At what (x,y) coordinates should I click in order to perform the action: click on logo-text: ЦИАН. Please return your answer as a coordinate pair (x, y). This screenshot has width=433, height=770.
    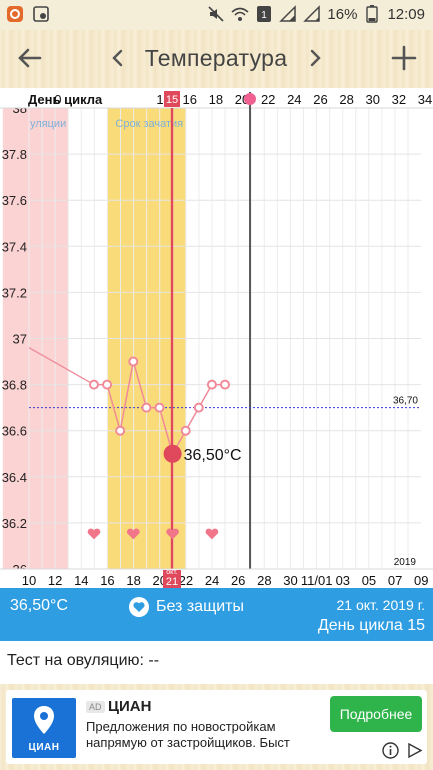
    Looking at the image, I should click on (44, 747).